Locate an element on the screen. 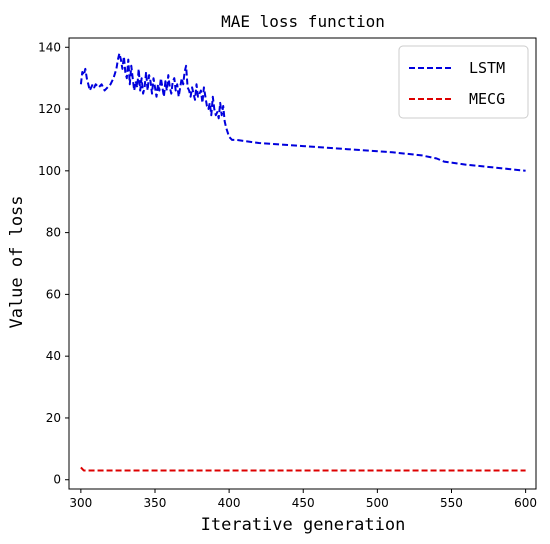 This screenshot has height=544, width=550. legend: LSTM MECG is located at coordinates (463, 82).